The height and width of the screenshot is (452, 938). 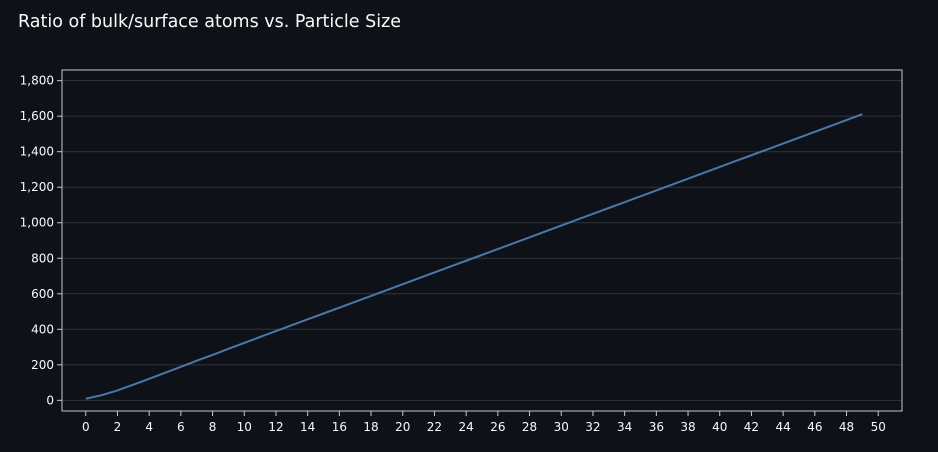 I want to click on x-tick-label: 36, so click(x=656, y=427).